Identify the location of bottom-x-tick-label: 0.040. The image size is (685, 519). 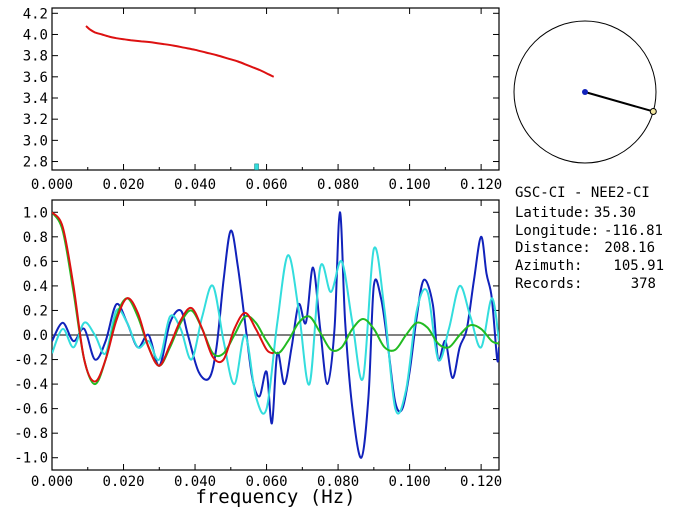
(195, 482).